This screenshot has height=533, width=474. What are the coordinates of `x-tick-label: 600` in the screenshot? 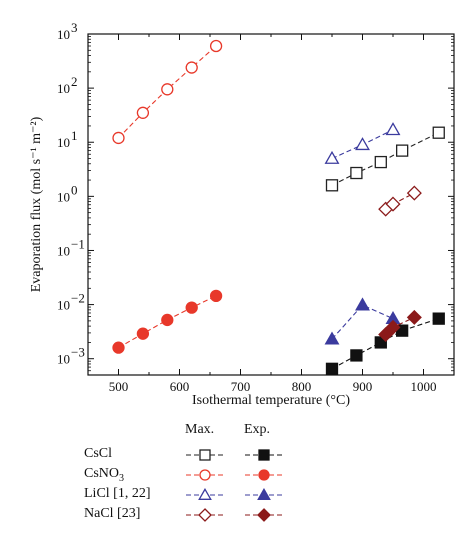 It's located at (180, 386).